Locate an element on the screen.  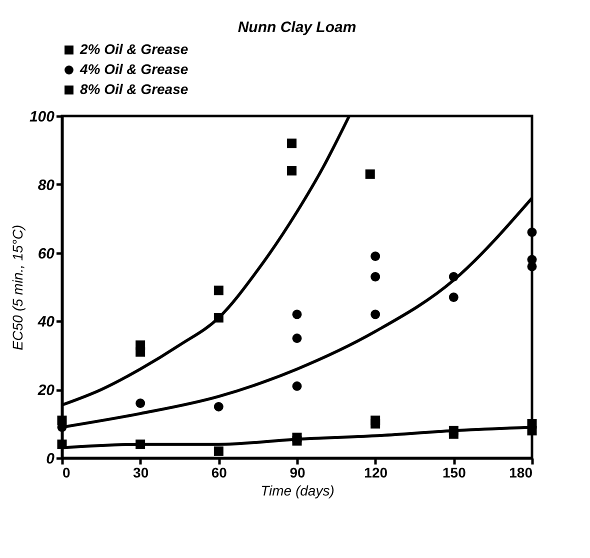
legend-label: 4% Oil & Grease is located at coordinates (133, 69).